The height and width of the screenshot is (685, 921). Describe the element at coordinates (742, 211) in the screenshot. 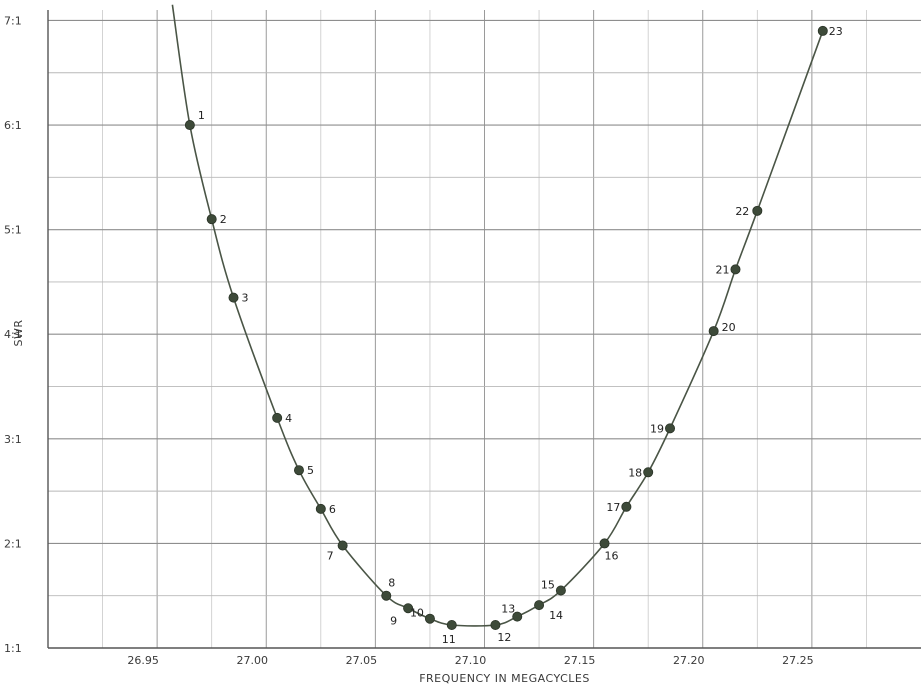

I see `data-point-label: 22` at that location.